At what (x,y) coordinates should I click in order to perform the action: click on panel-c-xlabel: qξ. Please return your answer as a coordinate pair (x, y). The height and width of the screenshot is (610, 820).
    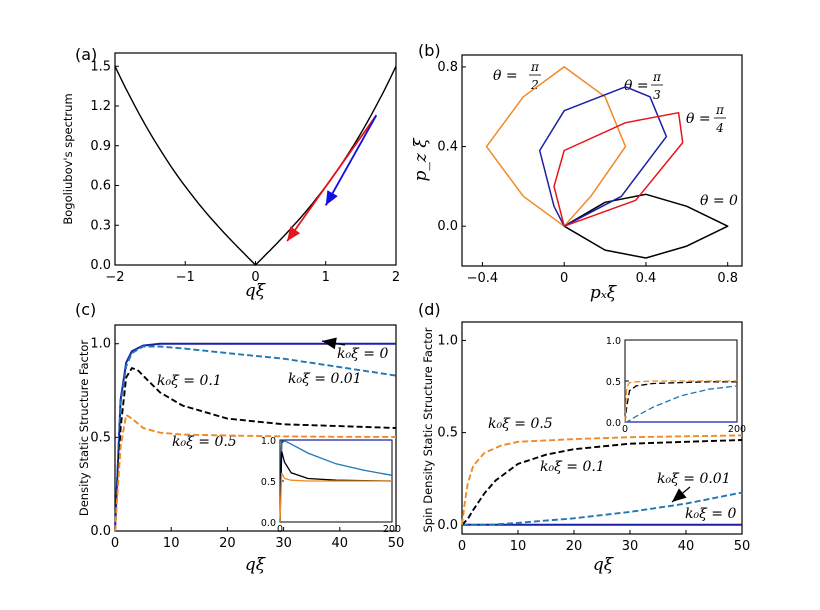
    Looking at the image, I should click on (256, 565).